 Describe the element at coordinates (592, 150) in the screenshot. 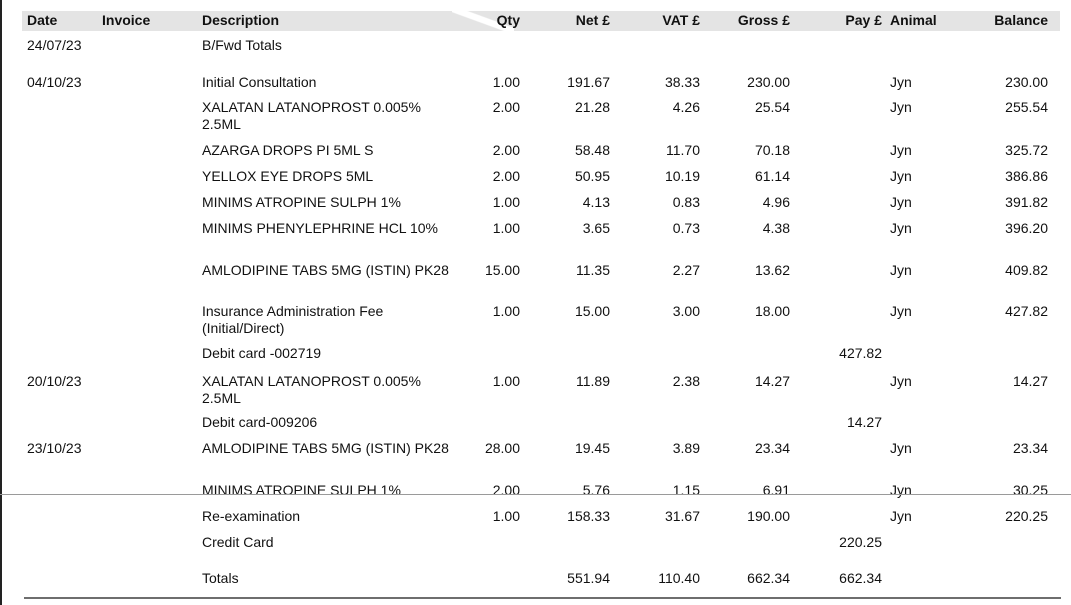

I see `cell-net: 58.48` at that location.